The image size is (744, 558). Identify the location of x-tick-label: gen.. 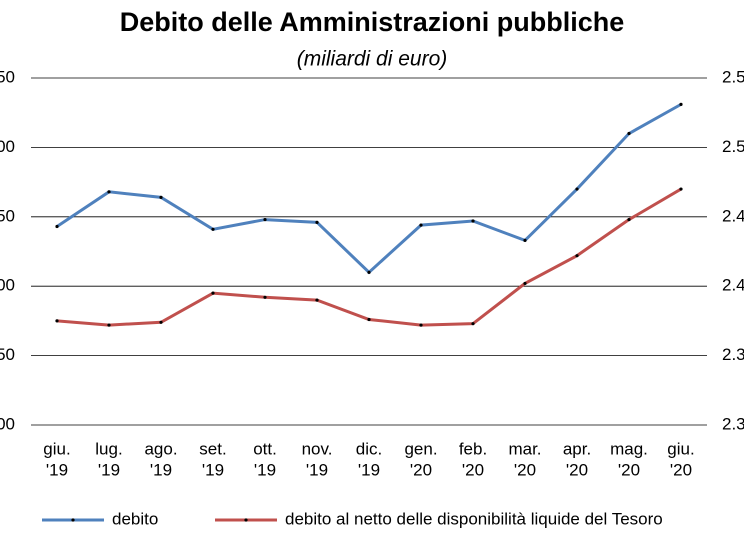
(420, 448).